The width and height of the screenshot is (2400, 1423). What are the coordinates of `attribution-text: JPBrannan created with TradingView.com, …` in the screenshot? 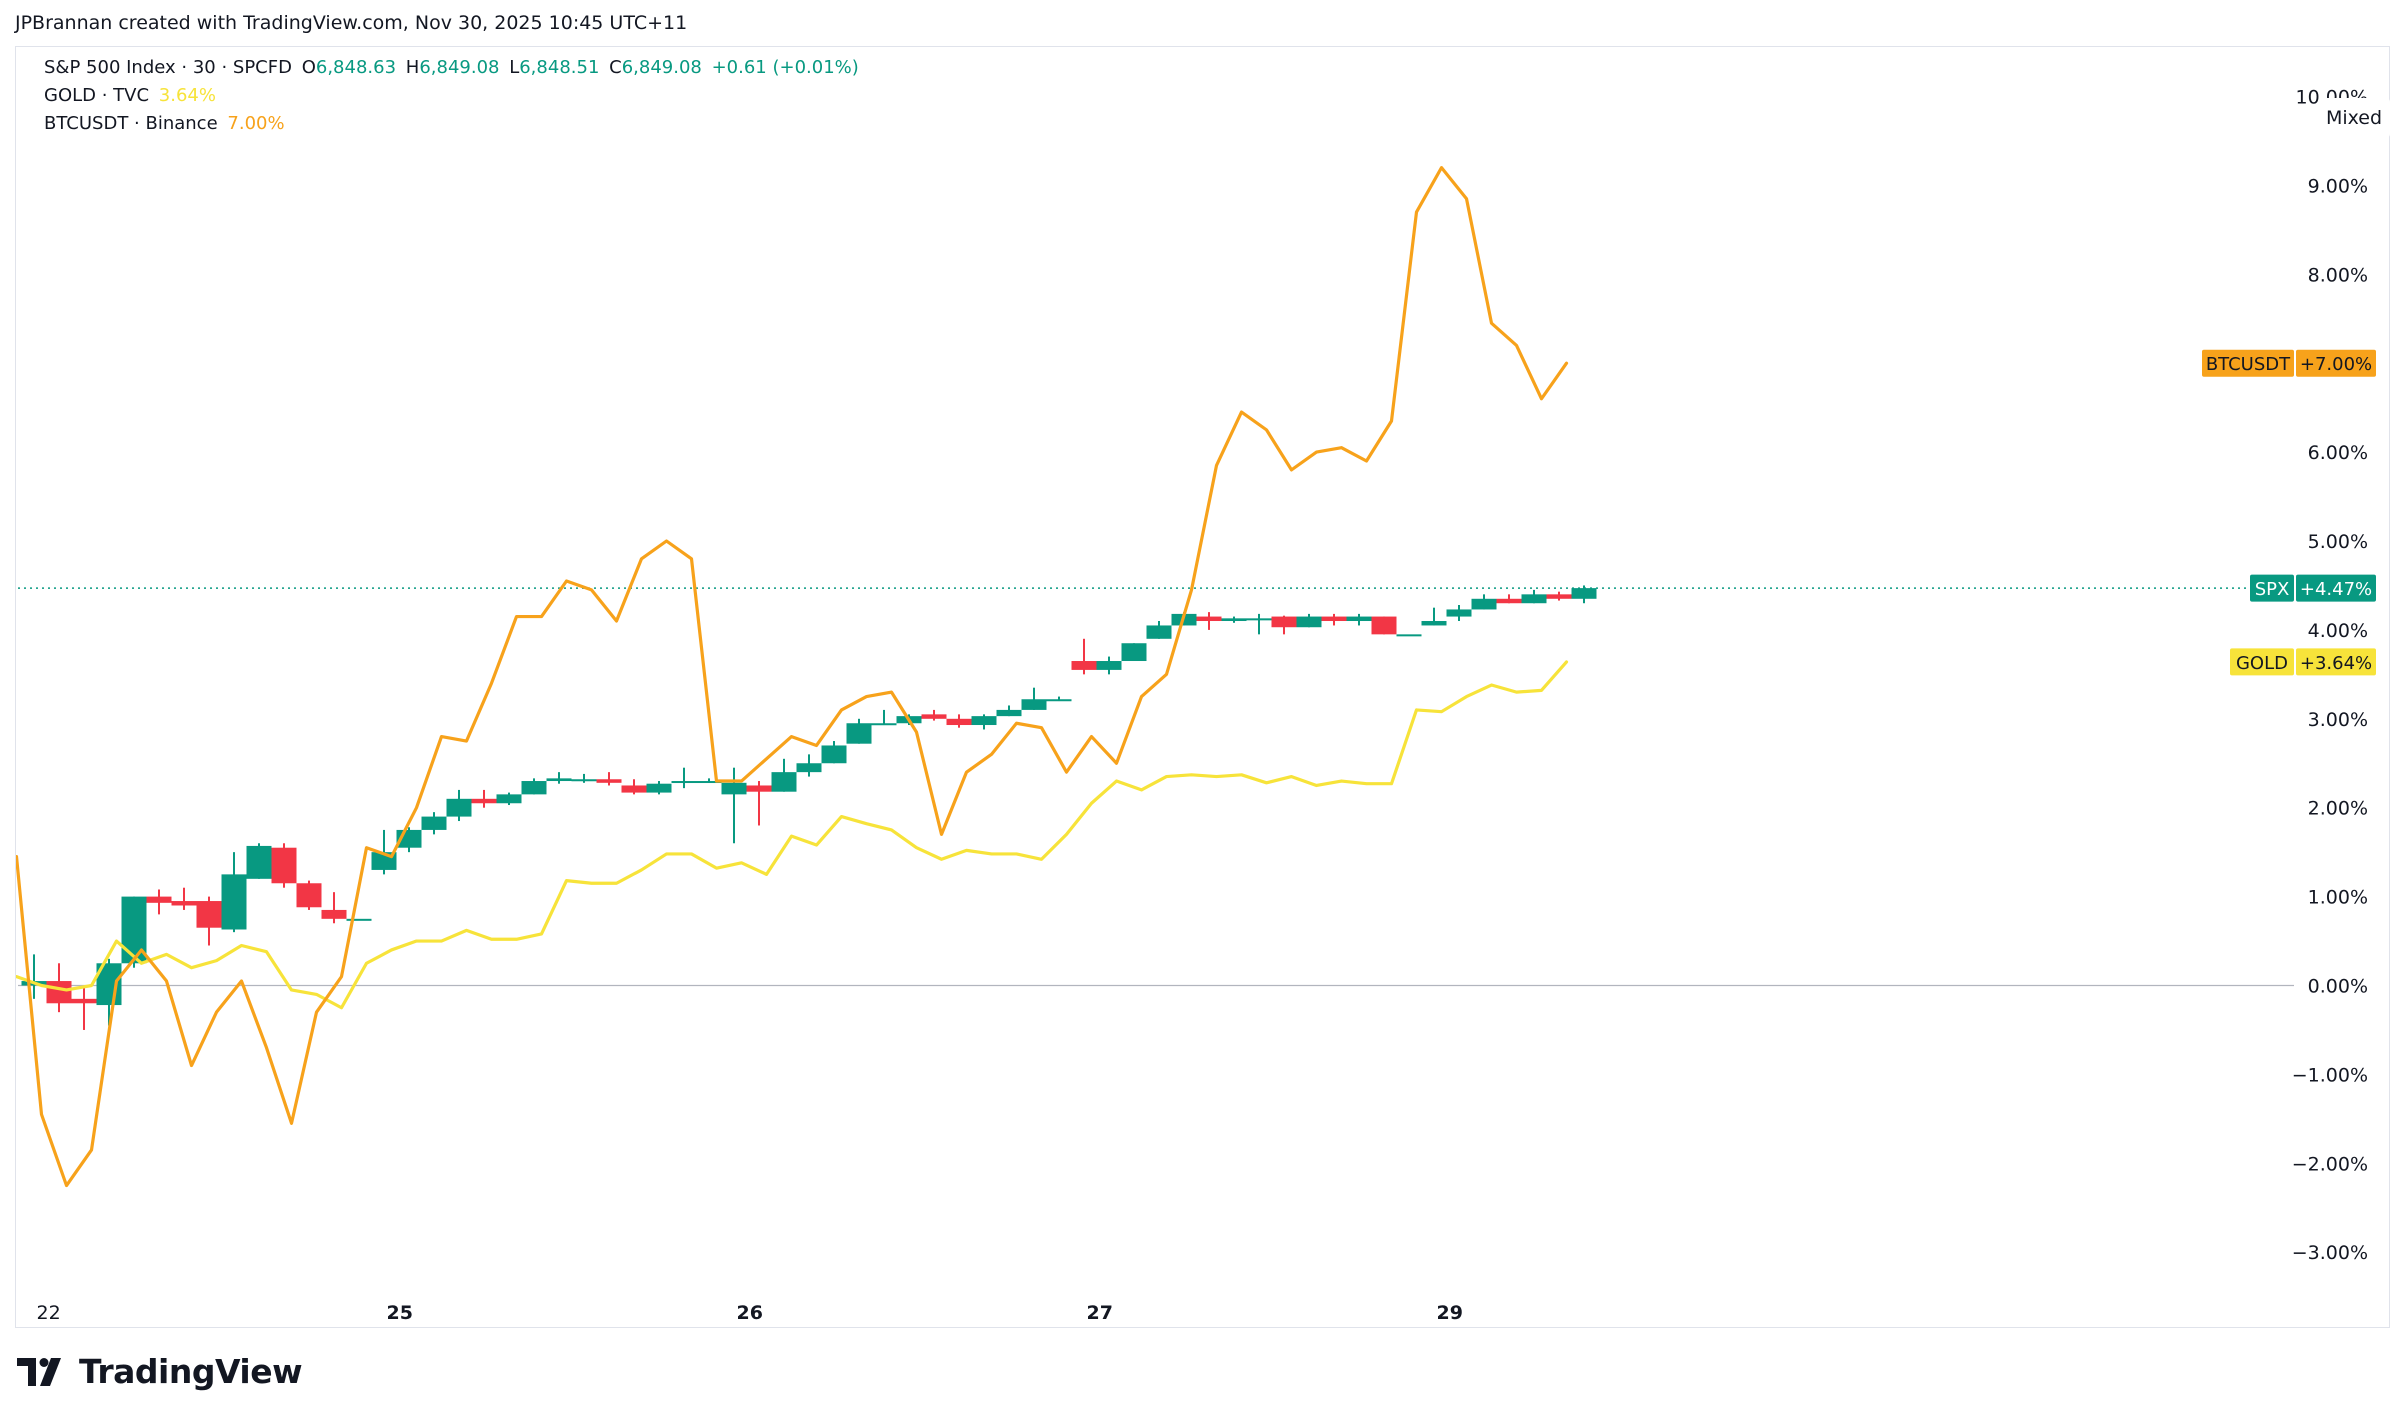 It's located at (351, 23).